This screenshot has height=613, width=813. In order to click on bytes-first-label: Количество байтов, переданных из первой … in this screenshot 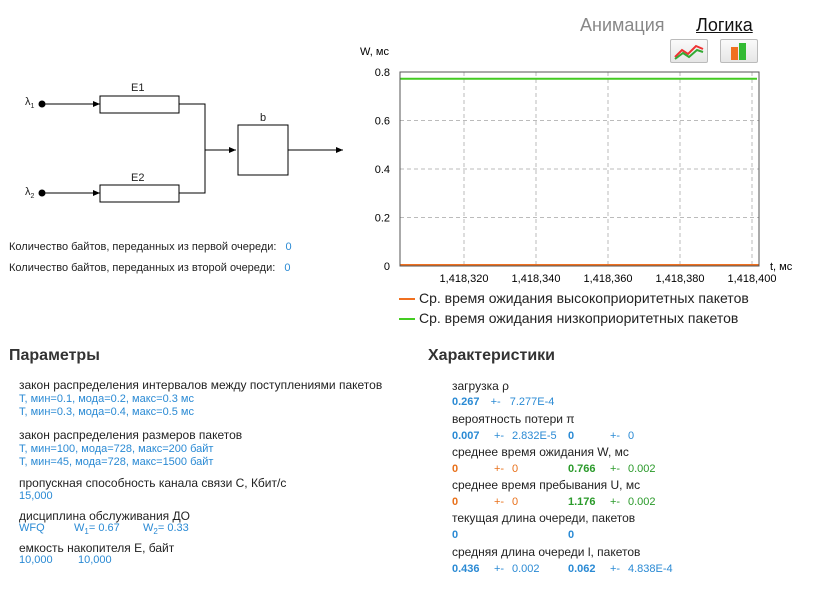, I will do `click(143, 247)`.